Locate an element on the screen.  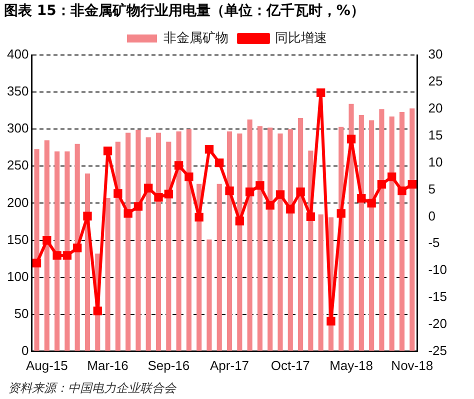
chart-title: 图表 15：非金属矿物行业用电量（单位：亿千瓦时，%） is located at coordinates (184, 11).